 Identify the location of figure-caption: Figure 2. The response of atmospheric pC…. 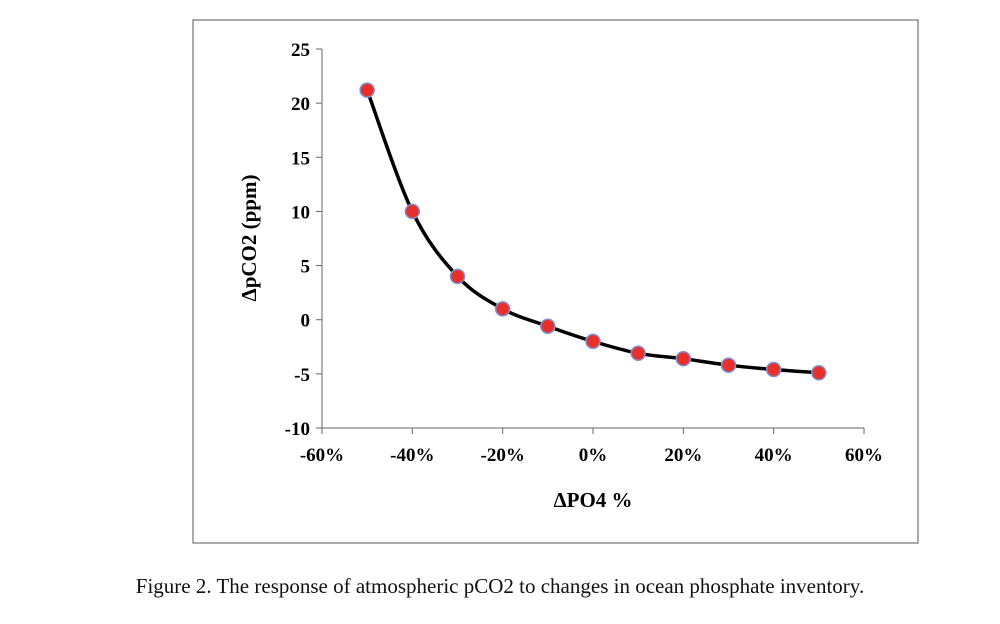
(500, 586).